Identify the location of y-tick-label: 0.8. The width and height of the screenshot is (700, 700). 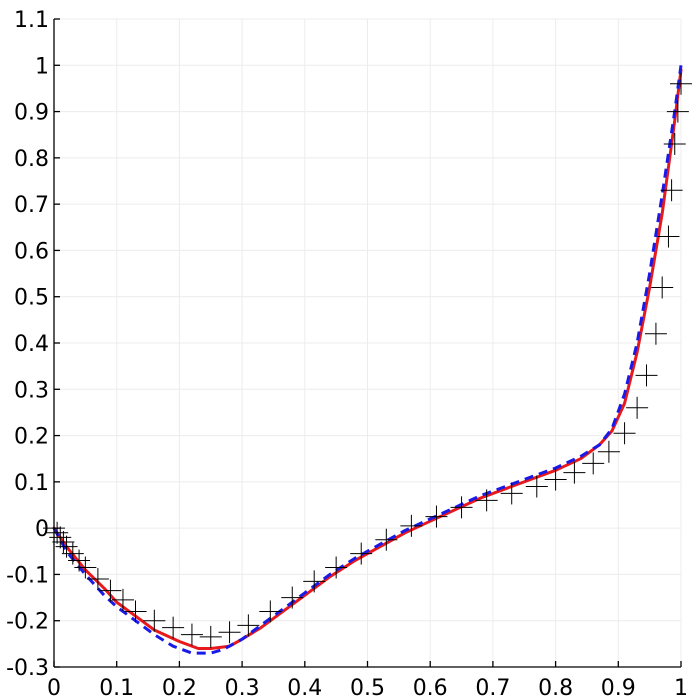
(31, 159).